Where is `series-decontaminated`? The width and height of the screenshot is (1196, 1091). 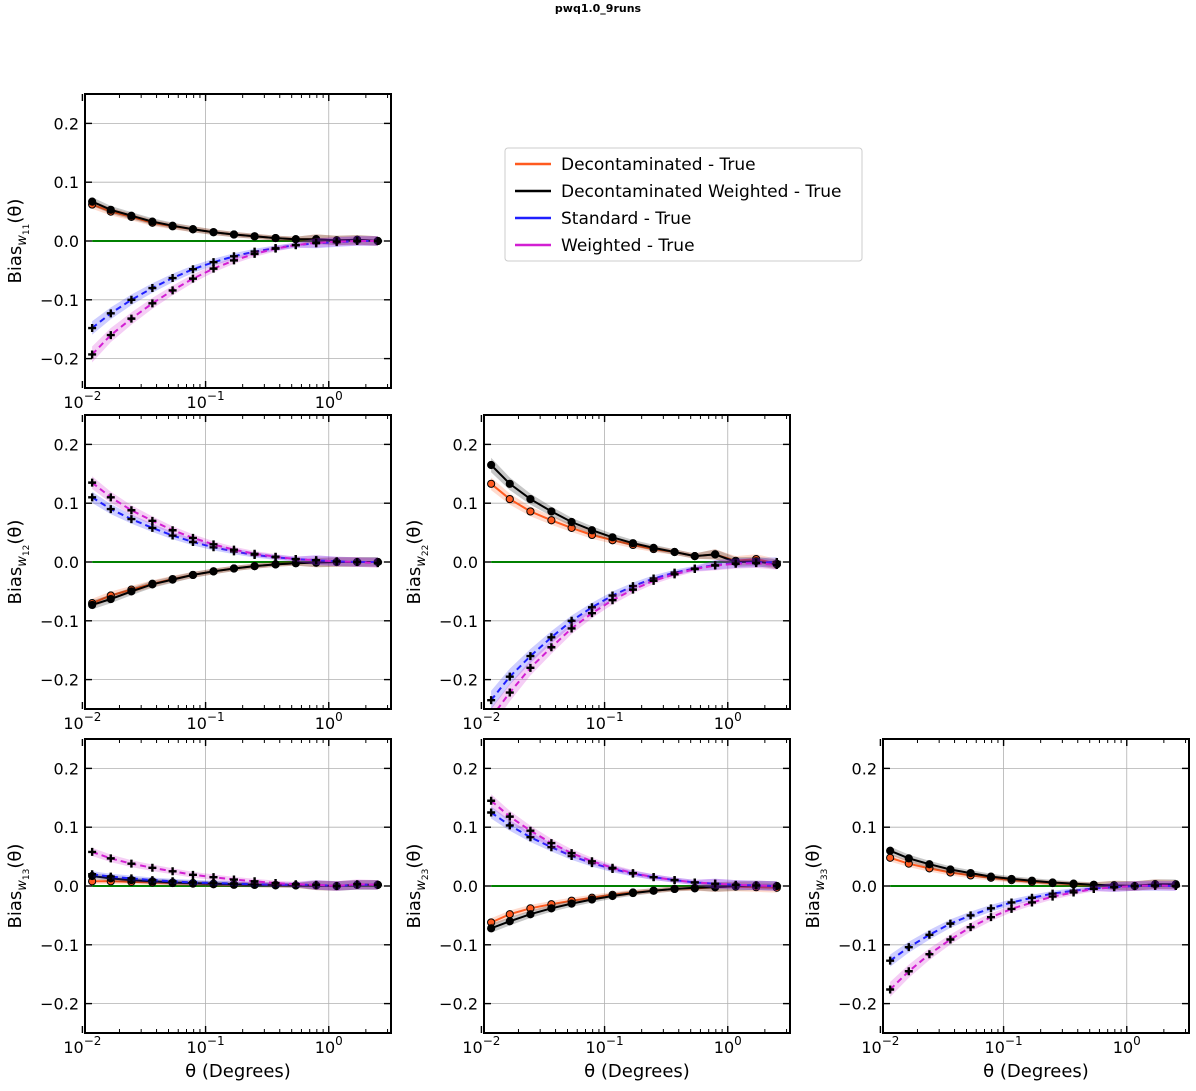
series-decontaminated is located at coordinates (634, 523).